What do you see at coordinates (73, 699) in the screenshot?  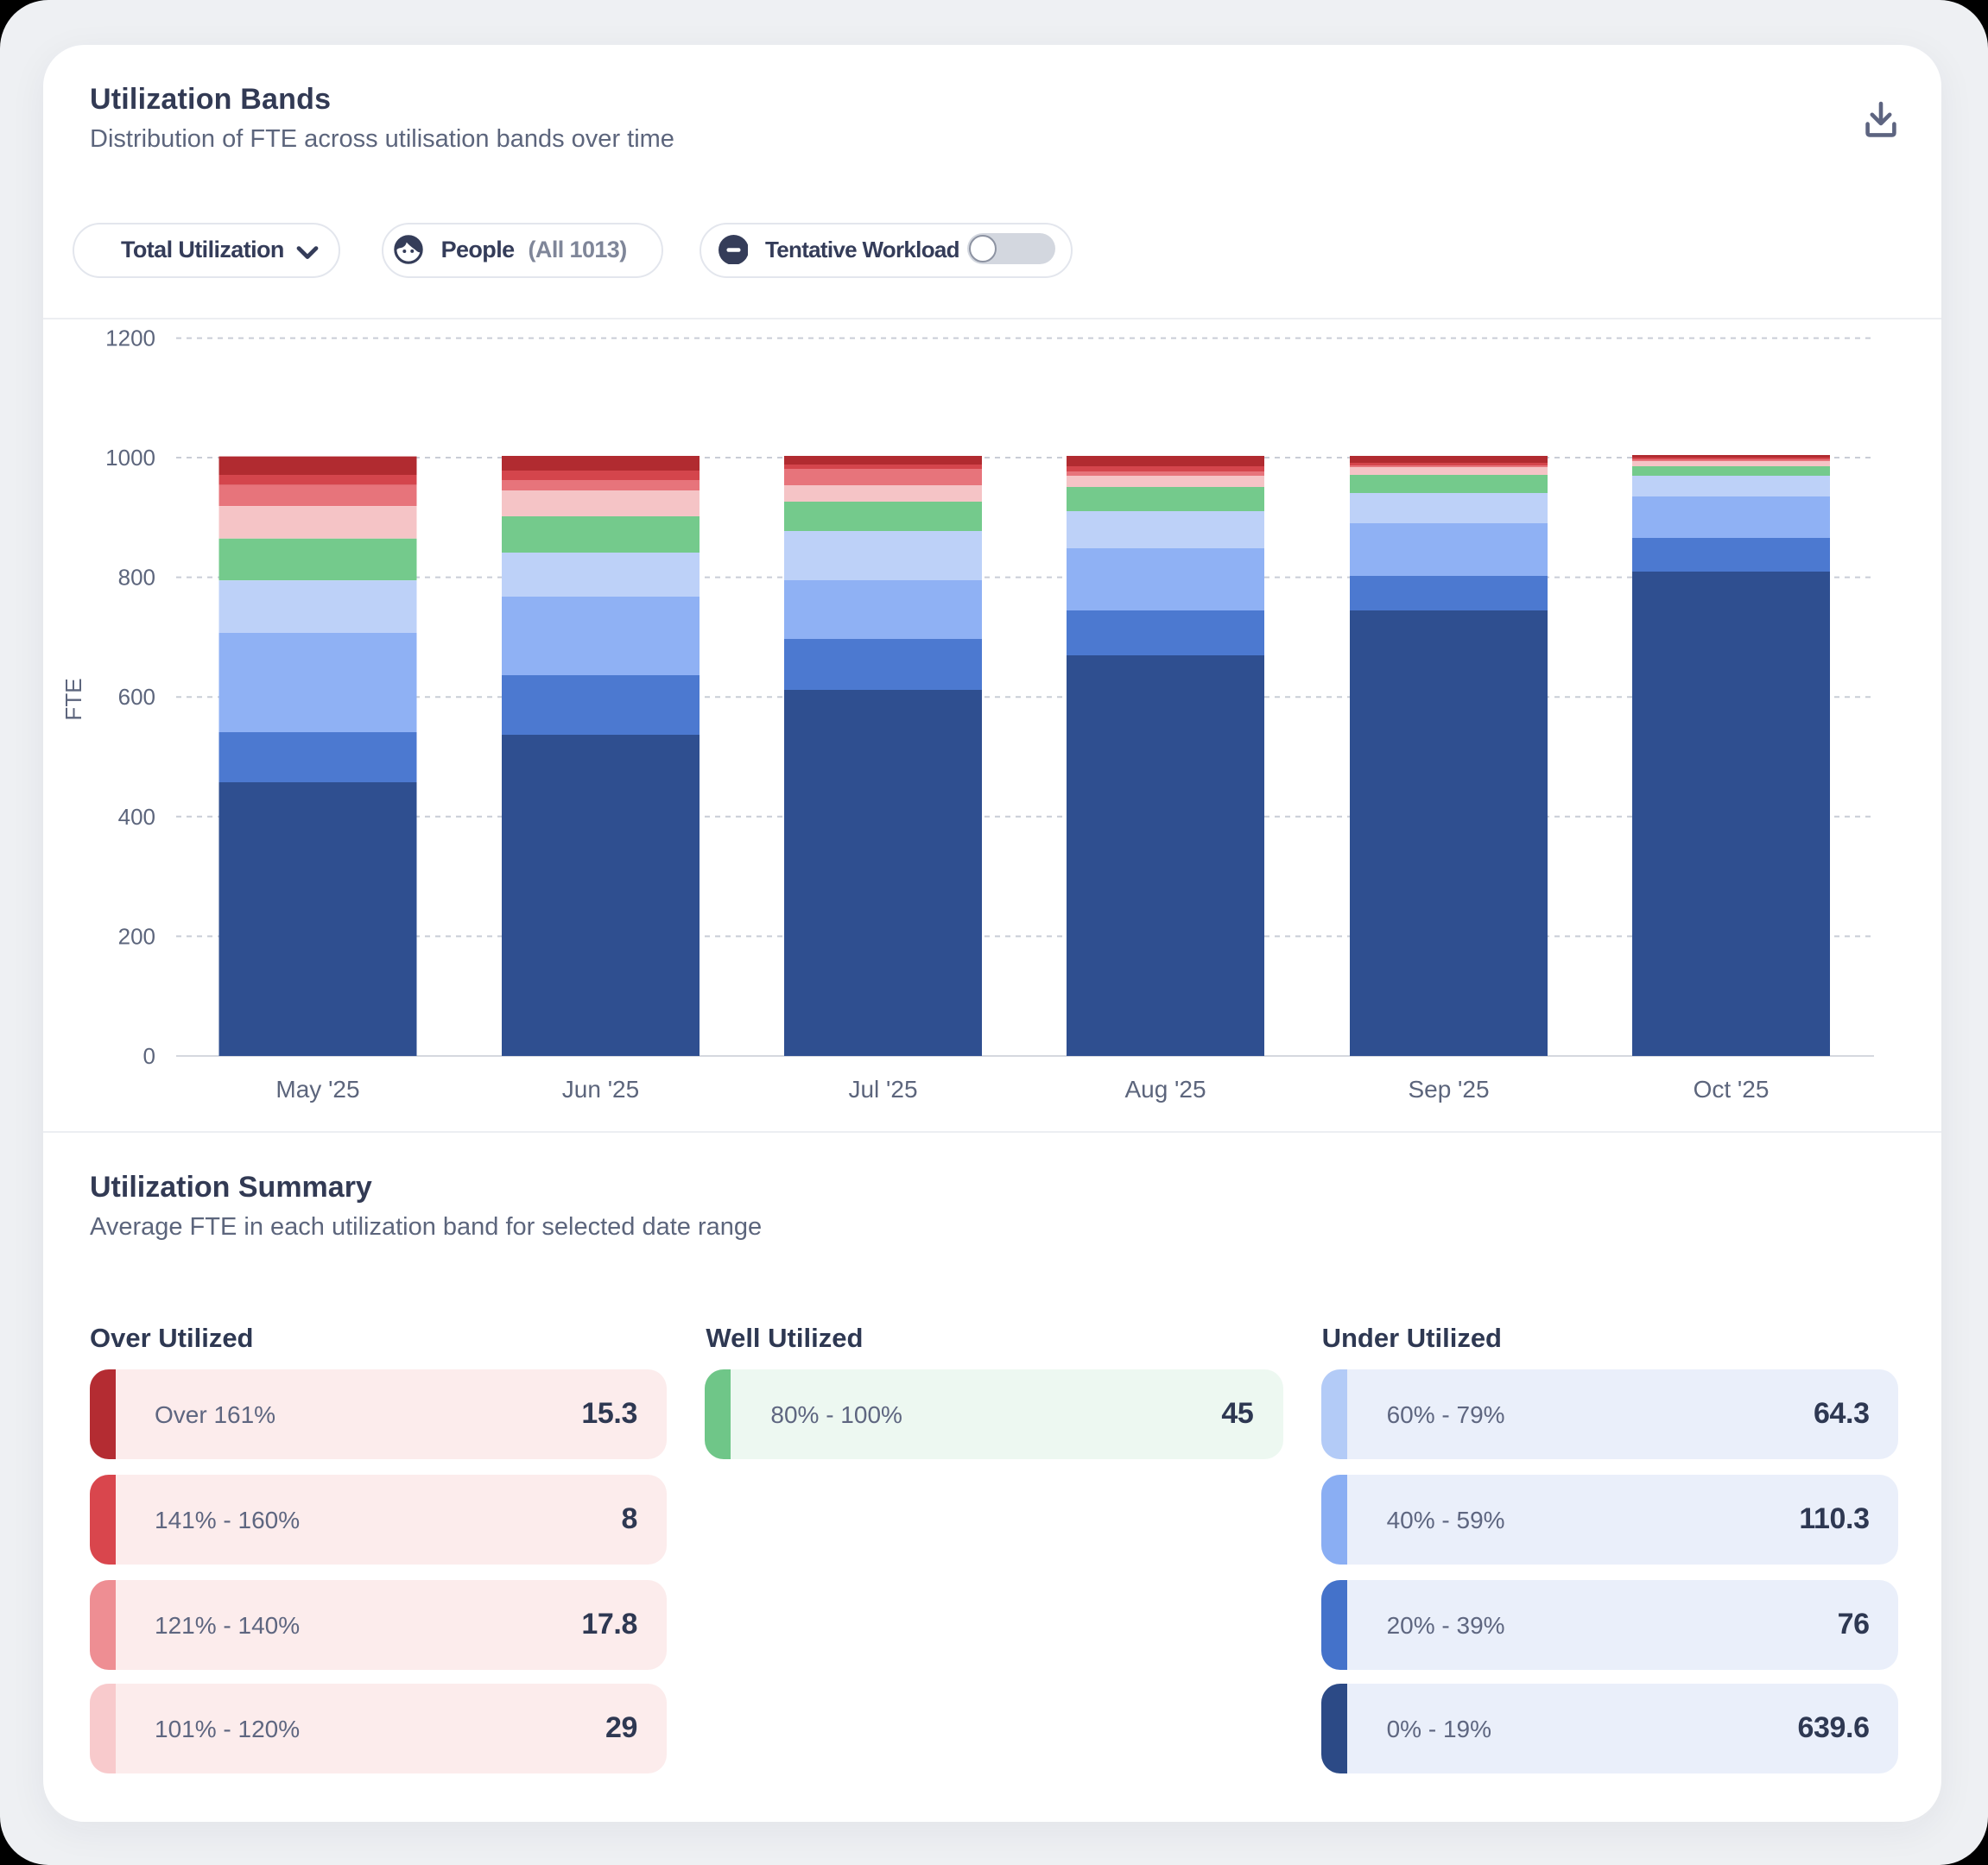 I see `svg-text: FTE` at bounding box center [73, 699].